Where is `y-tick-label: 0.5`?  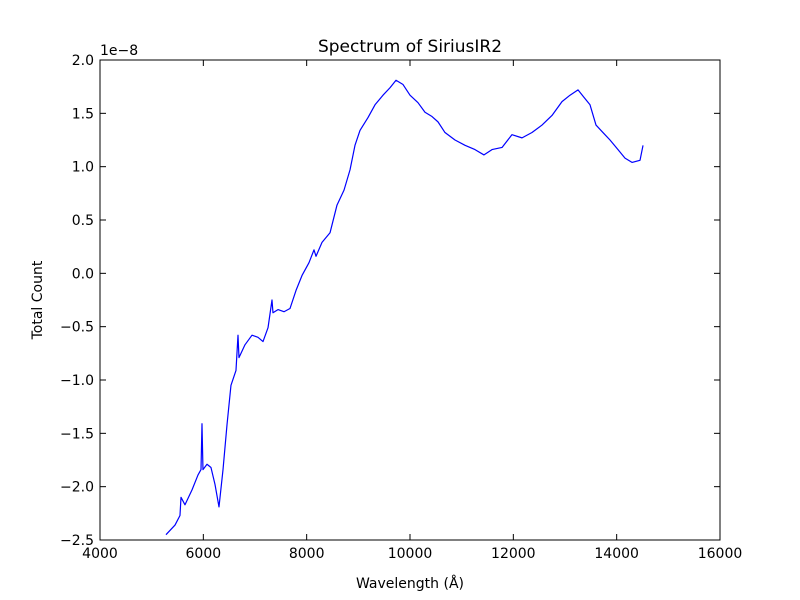
y-tick-label: 0.5 is located at coordinates (83, 221).